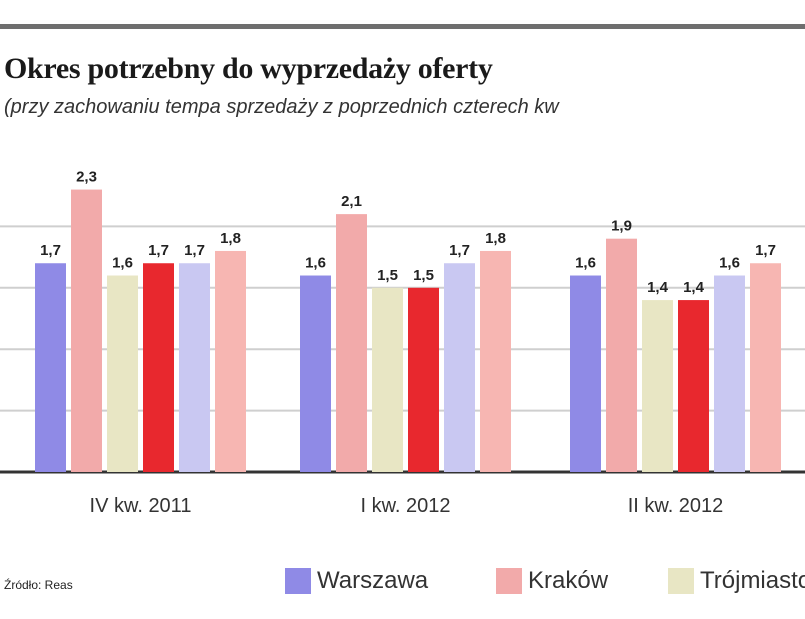  What do you see at coordinates (351, 201) in the screenshot?
I see `data-label: 2,1` at bounding box center [351, 201].